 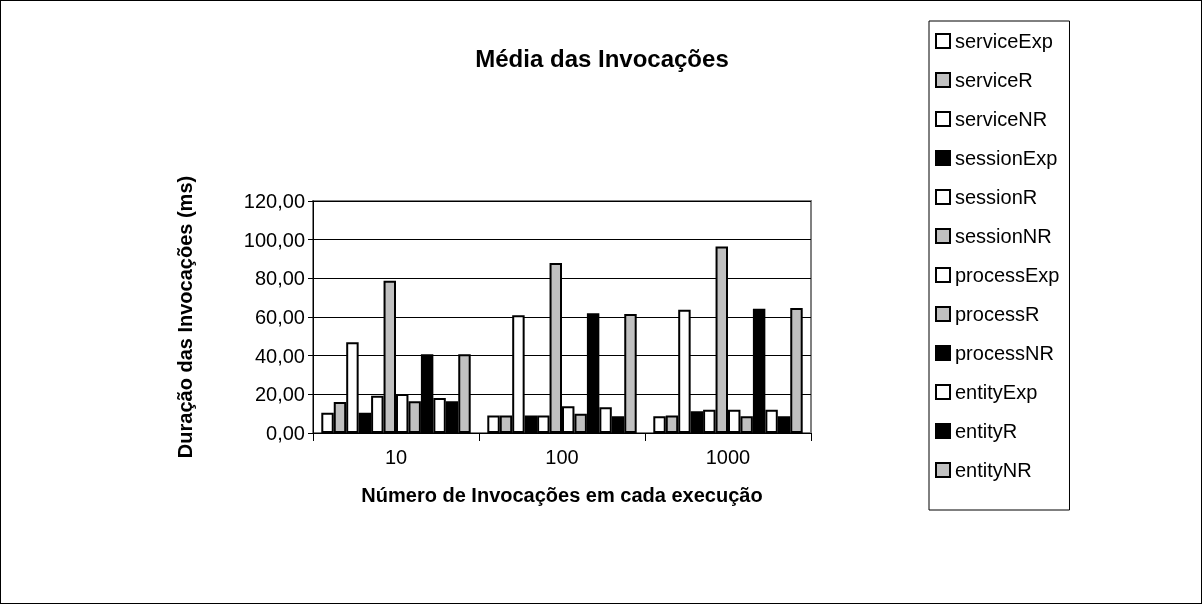 What do you see at coordinates (279, 394) in the screenshot?
I see `y-tick-label: 20,00` at bounding box center [279, 394].